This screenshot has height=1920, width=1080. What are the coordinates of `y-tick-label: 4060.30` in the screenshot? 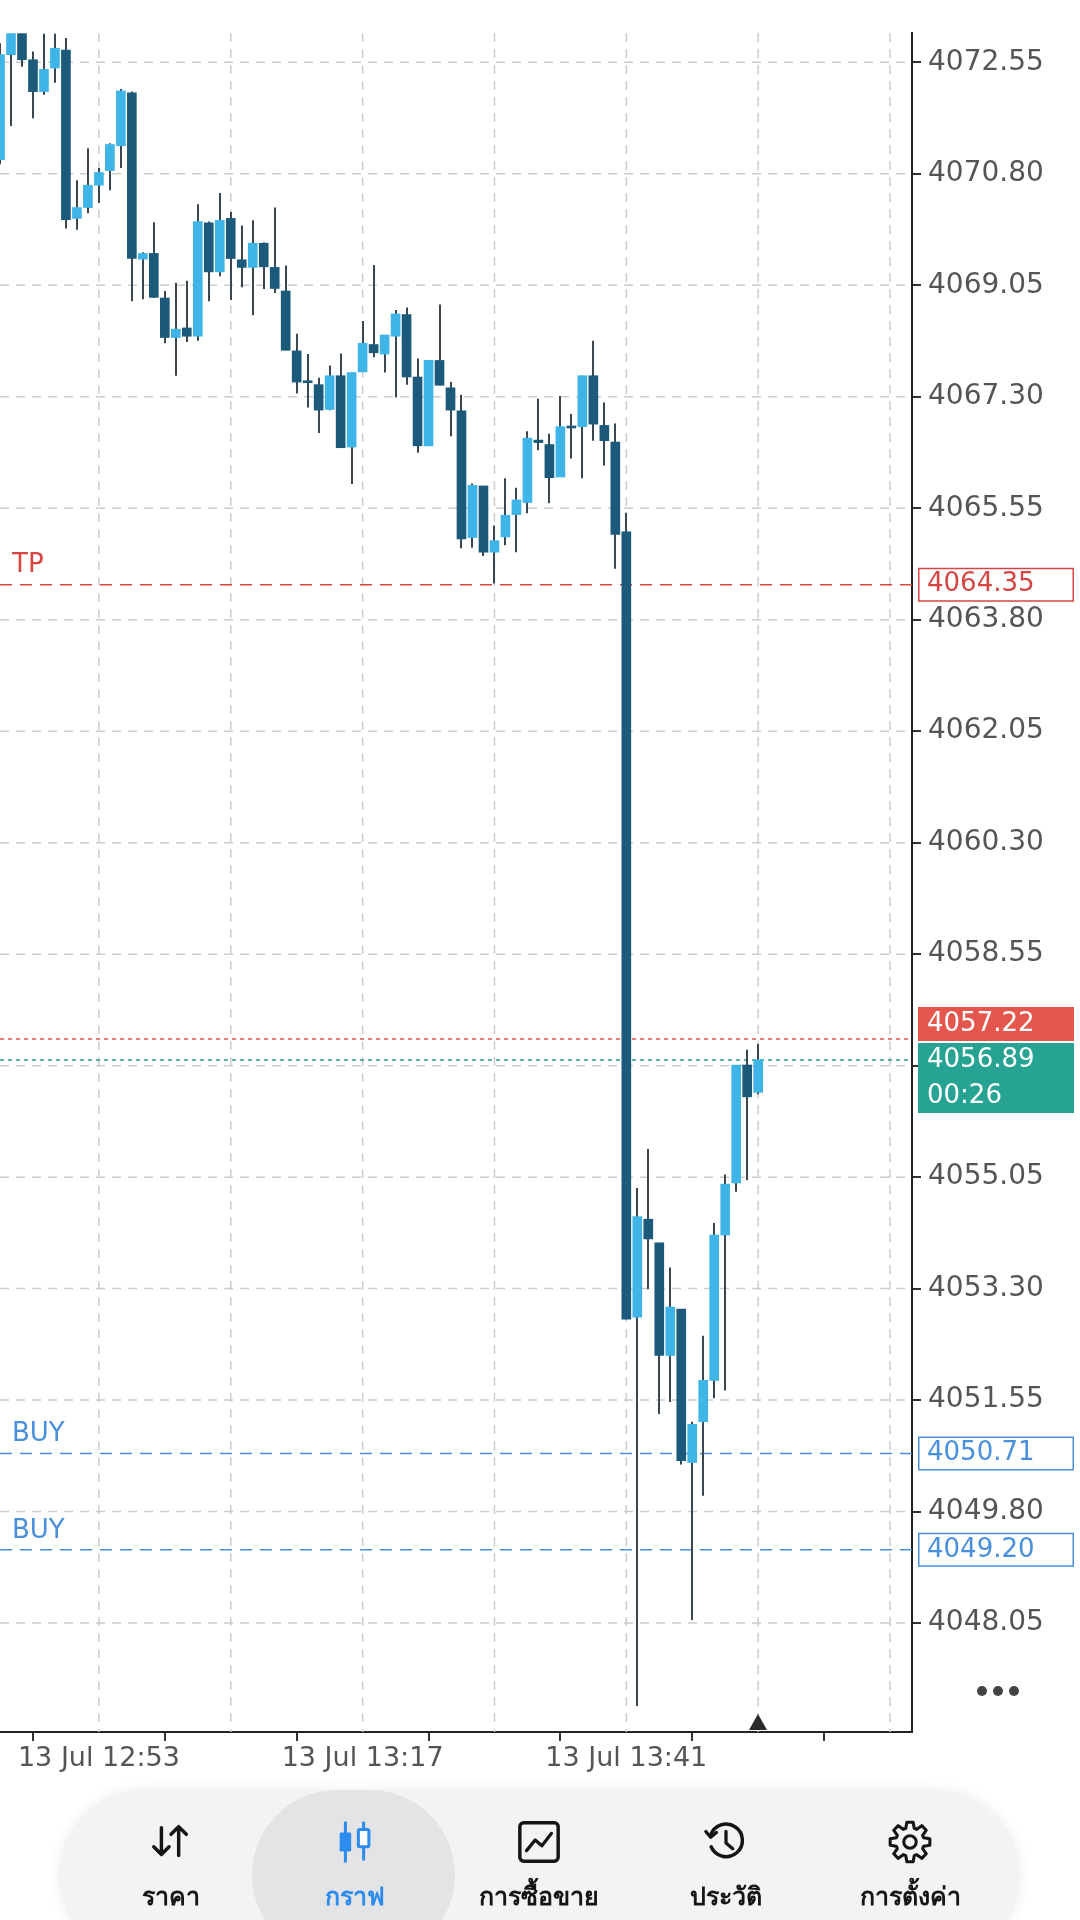 It's located at (986, 840).